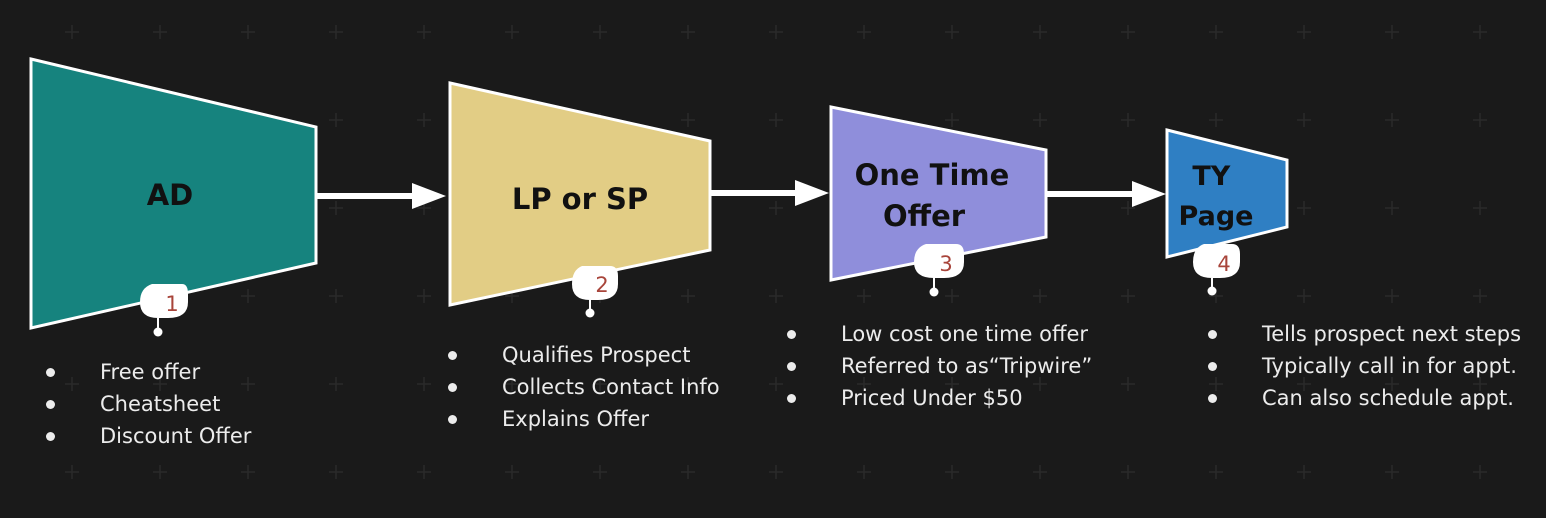 This screenshot has height=518, width=1546. Describe the element at coordinates (583, 419) in the screenshot. I see `list-item: Explains Offer` at that location.